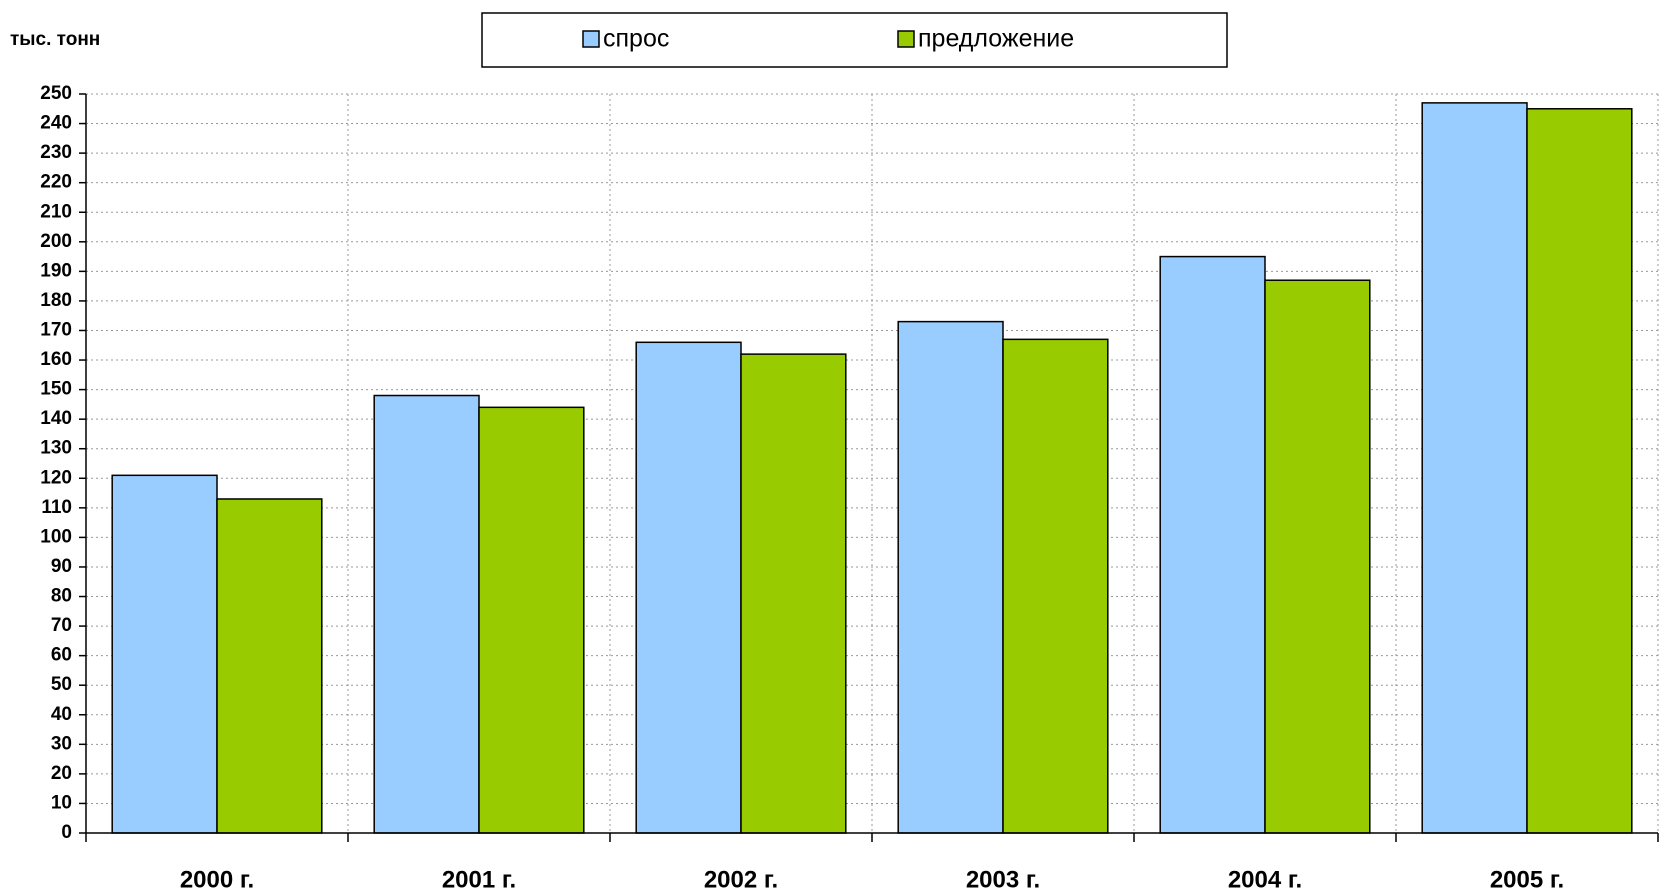  Describe the element at coordinates (56, 507) in the screenshot. I see `y-tick-label: 110` at that location.